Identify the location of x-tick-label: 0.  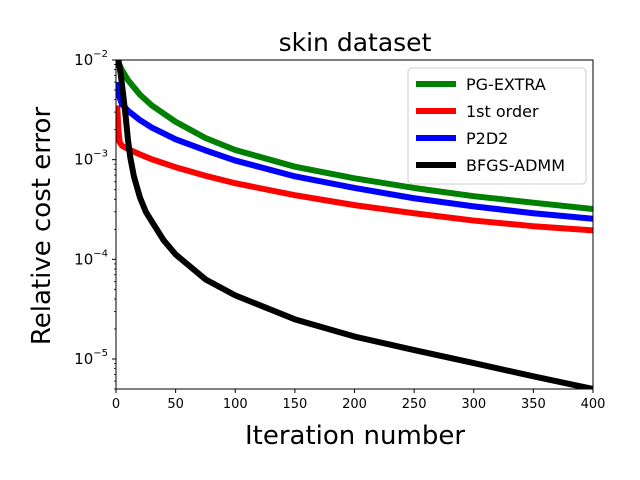
(116, 404).